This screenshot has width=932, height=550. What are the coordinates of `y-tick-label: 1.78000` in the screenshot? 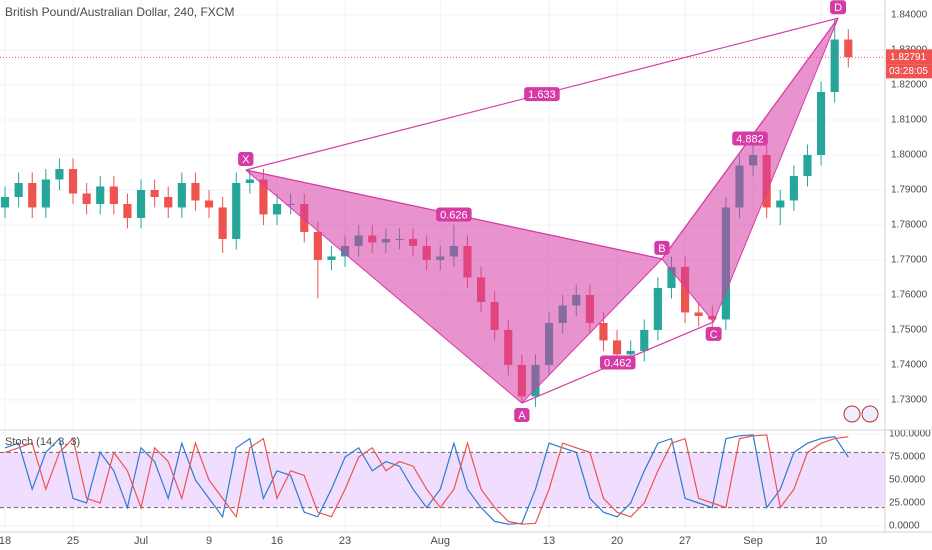 It's located at (909, 225).